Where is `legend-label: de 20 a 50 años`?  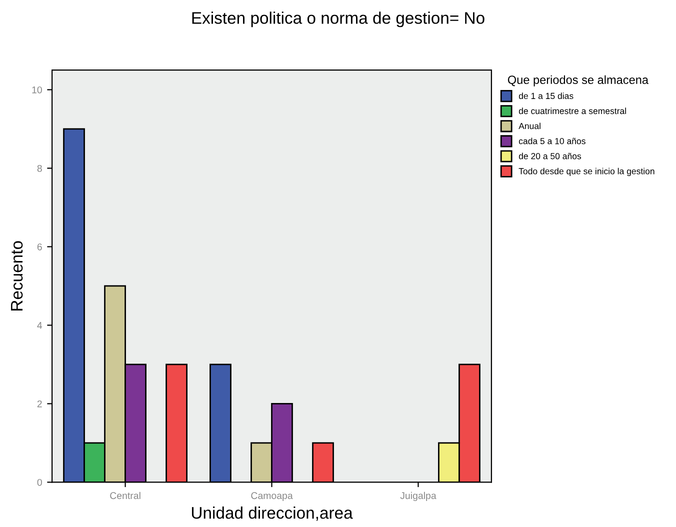
legend-label: de 20 a 50 años is located at coordinates (550, 156).